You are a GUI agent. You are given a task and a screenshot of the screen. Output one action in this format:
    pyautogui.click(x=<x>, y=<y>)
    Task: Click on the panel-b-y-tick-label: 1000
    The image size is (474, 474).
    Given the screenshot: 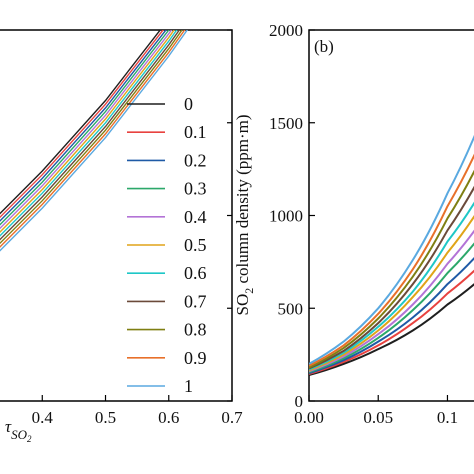 What is the action you would take?
    pyautogui.click(x=286, y=216)
    